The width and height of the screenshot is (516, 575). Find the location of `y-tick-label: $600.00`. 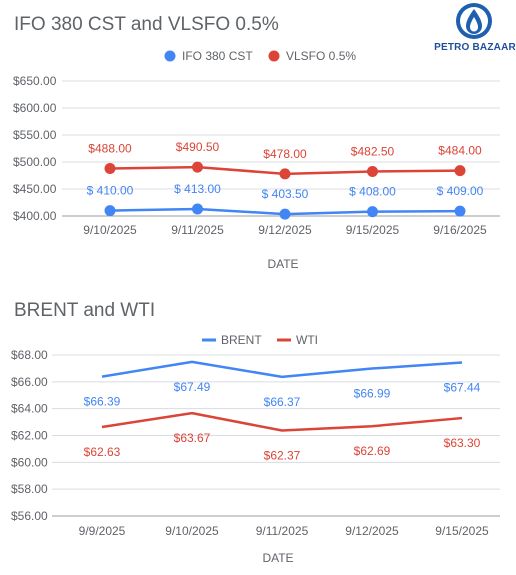

y-tick-label: $600.00 is located at coordinates (35, 108).